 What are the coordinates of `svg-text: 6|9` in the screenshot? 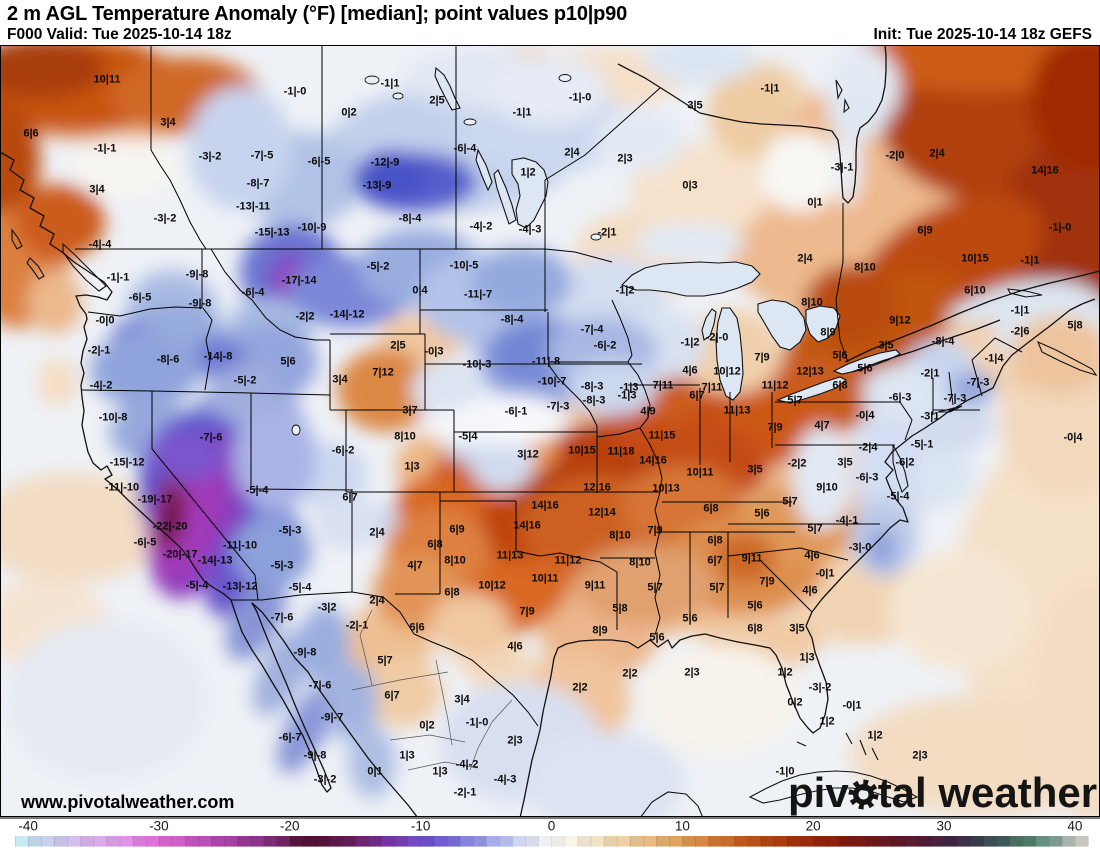 It's located at (456, 530).